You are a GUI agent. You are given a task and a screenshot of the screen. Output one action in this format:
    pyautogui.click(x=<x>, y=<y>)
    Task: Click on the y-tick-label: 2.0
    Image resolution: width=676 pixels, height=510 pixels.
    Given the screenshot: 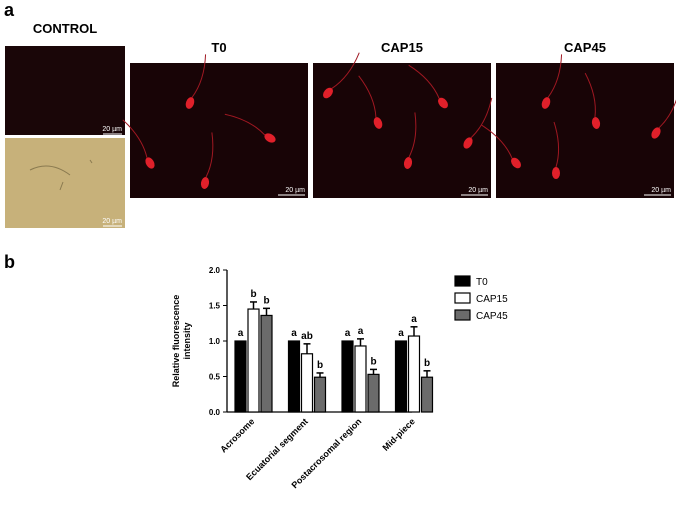 What is the action you would take?
    pyautogui.click(x=215, y=270)
    